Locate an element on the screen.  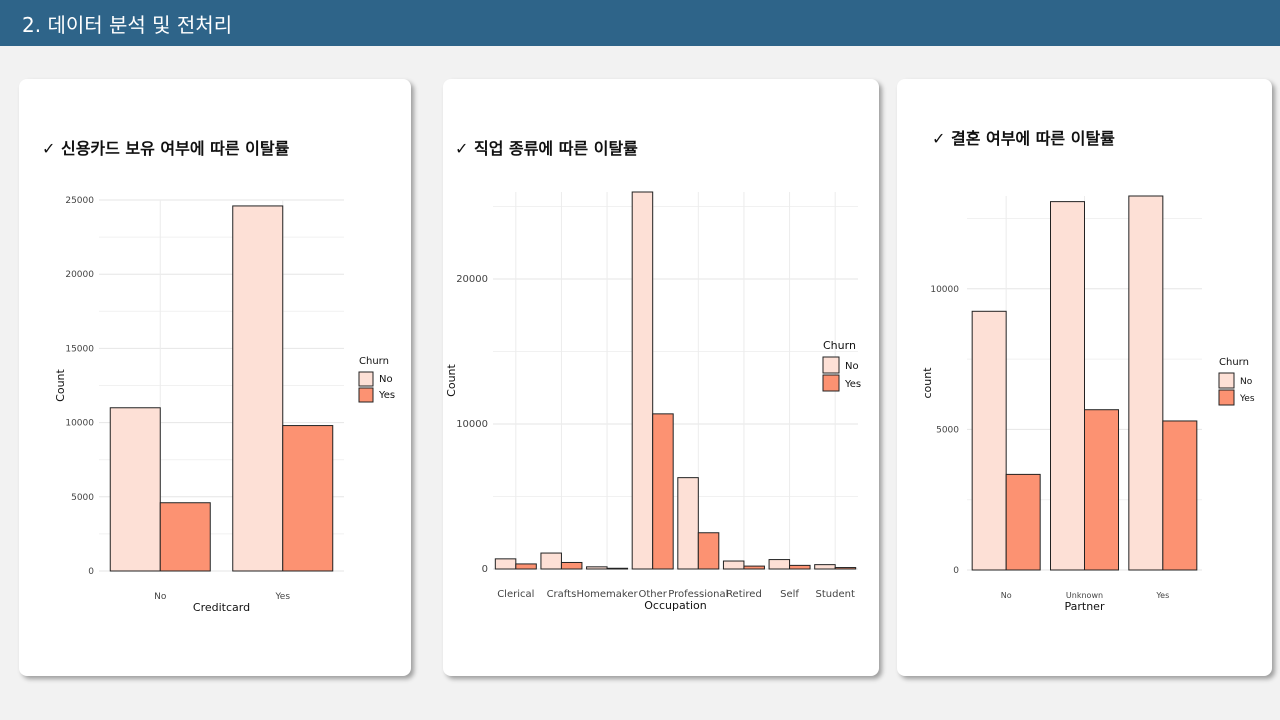
x-axis-title: Partner is located at coordinates (1085, 606).